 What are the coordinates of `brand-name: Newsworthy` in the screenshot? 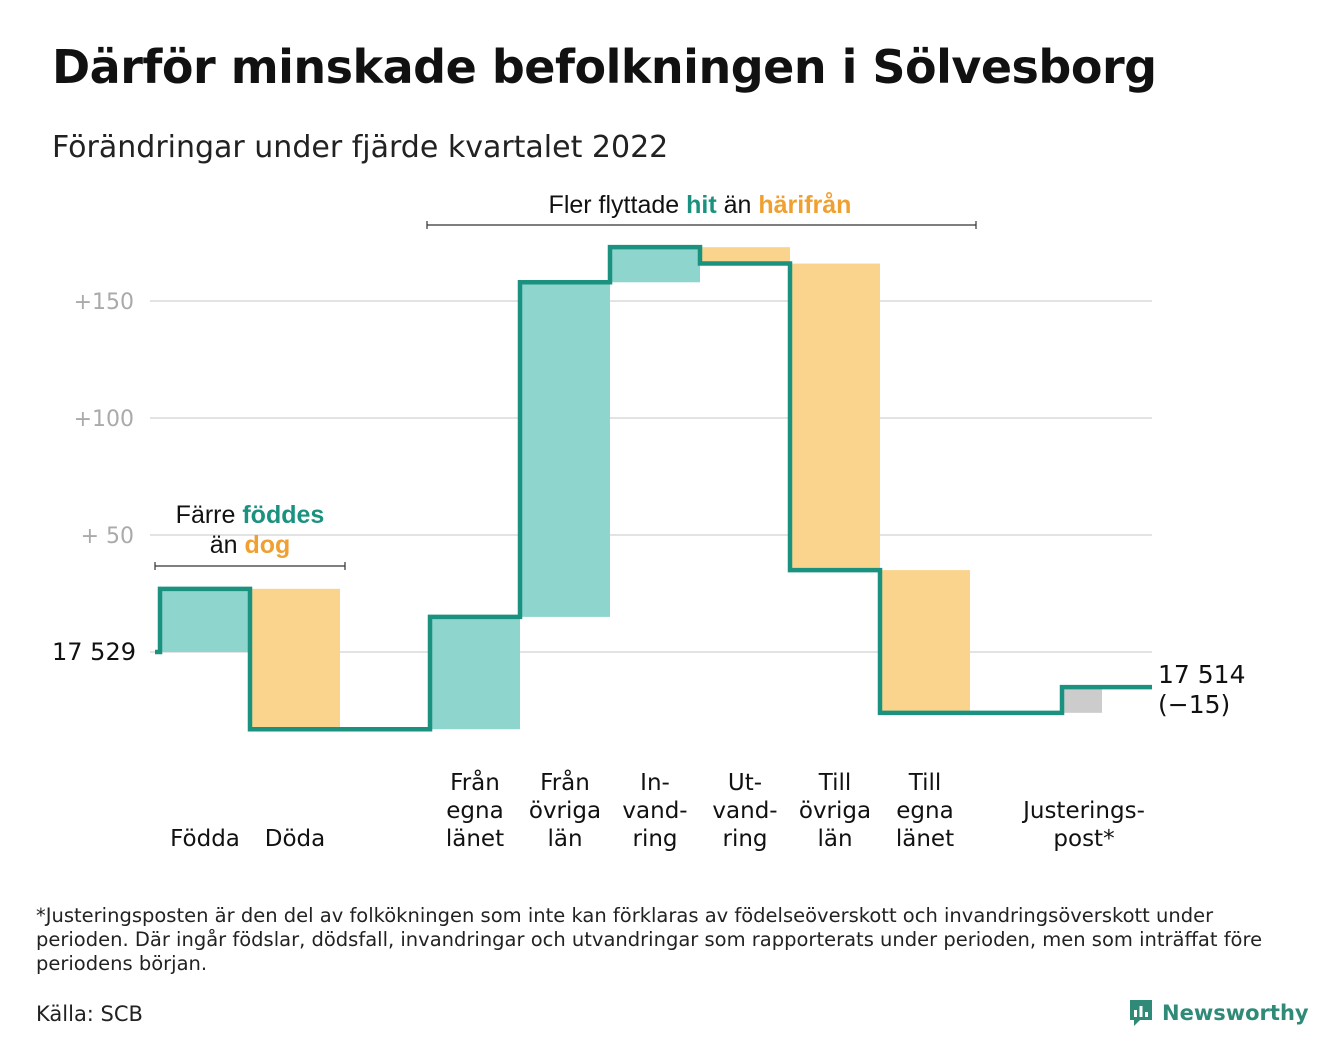 It's located at (1235, 1013).